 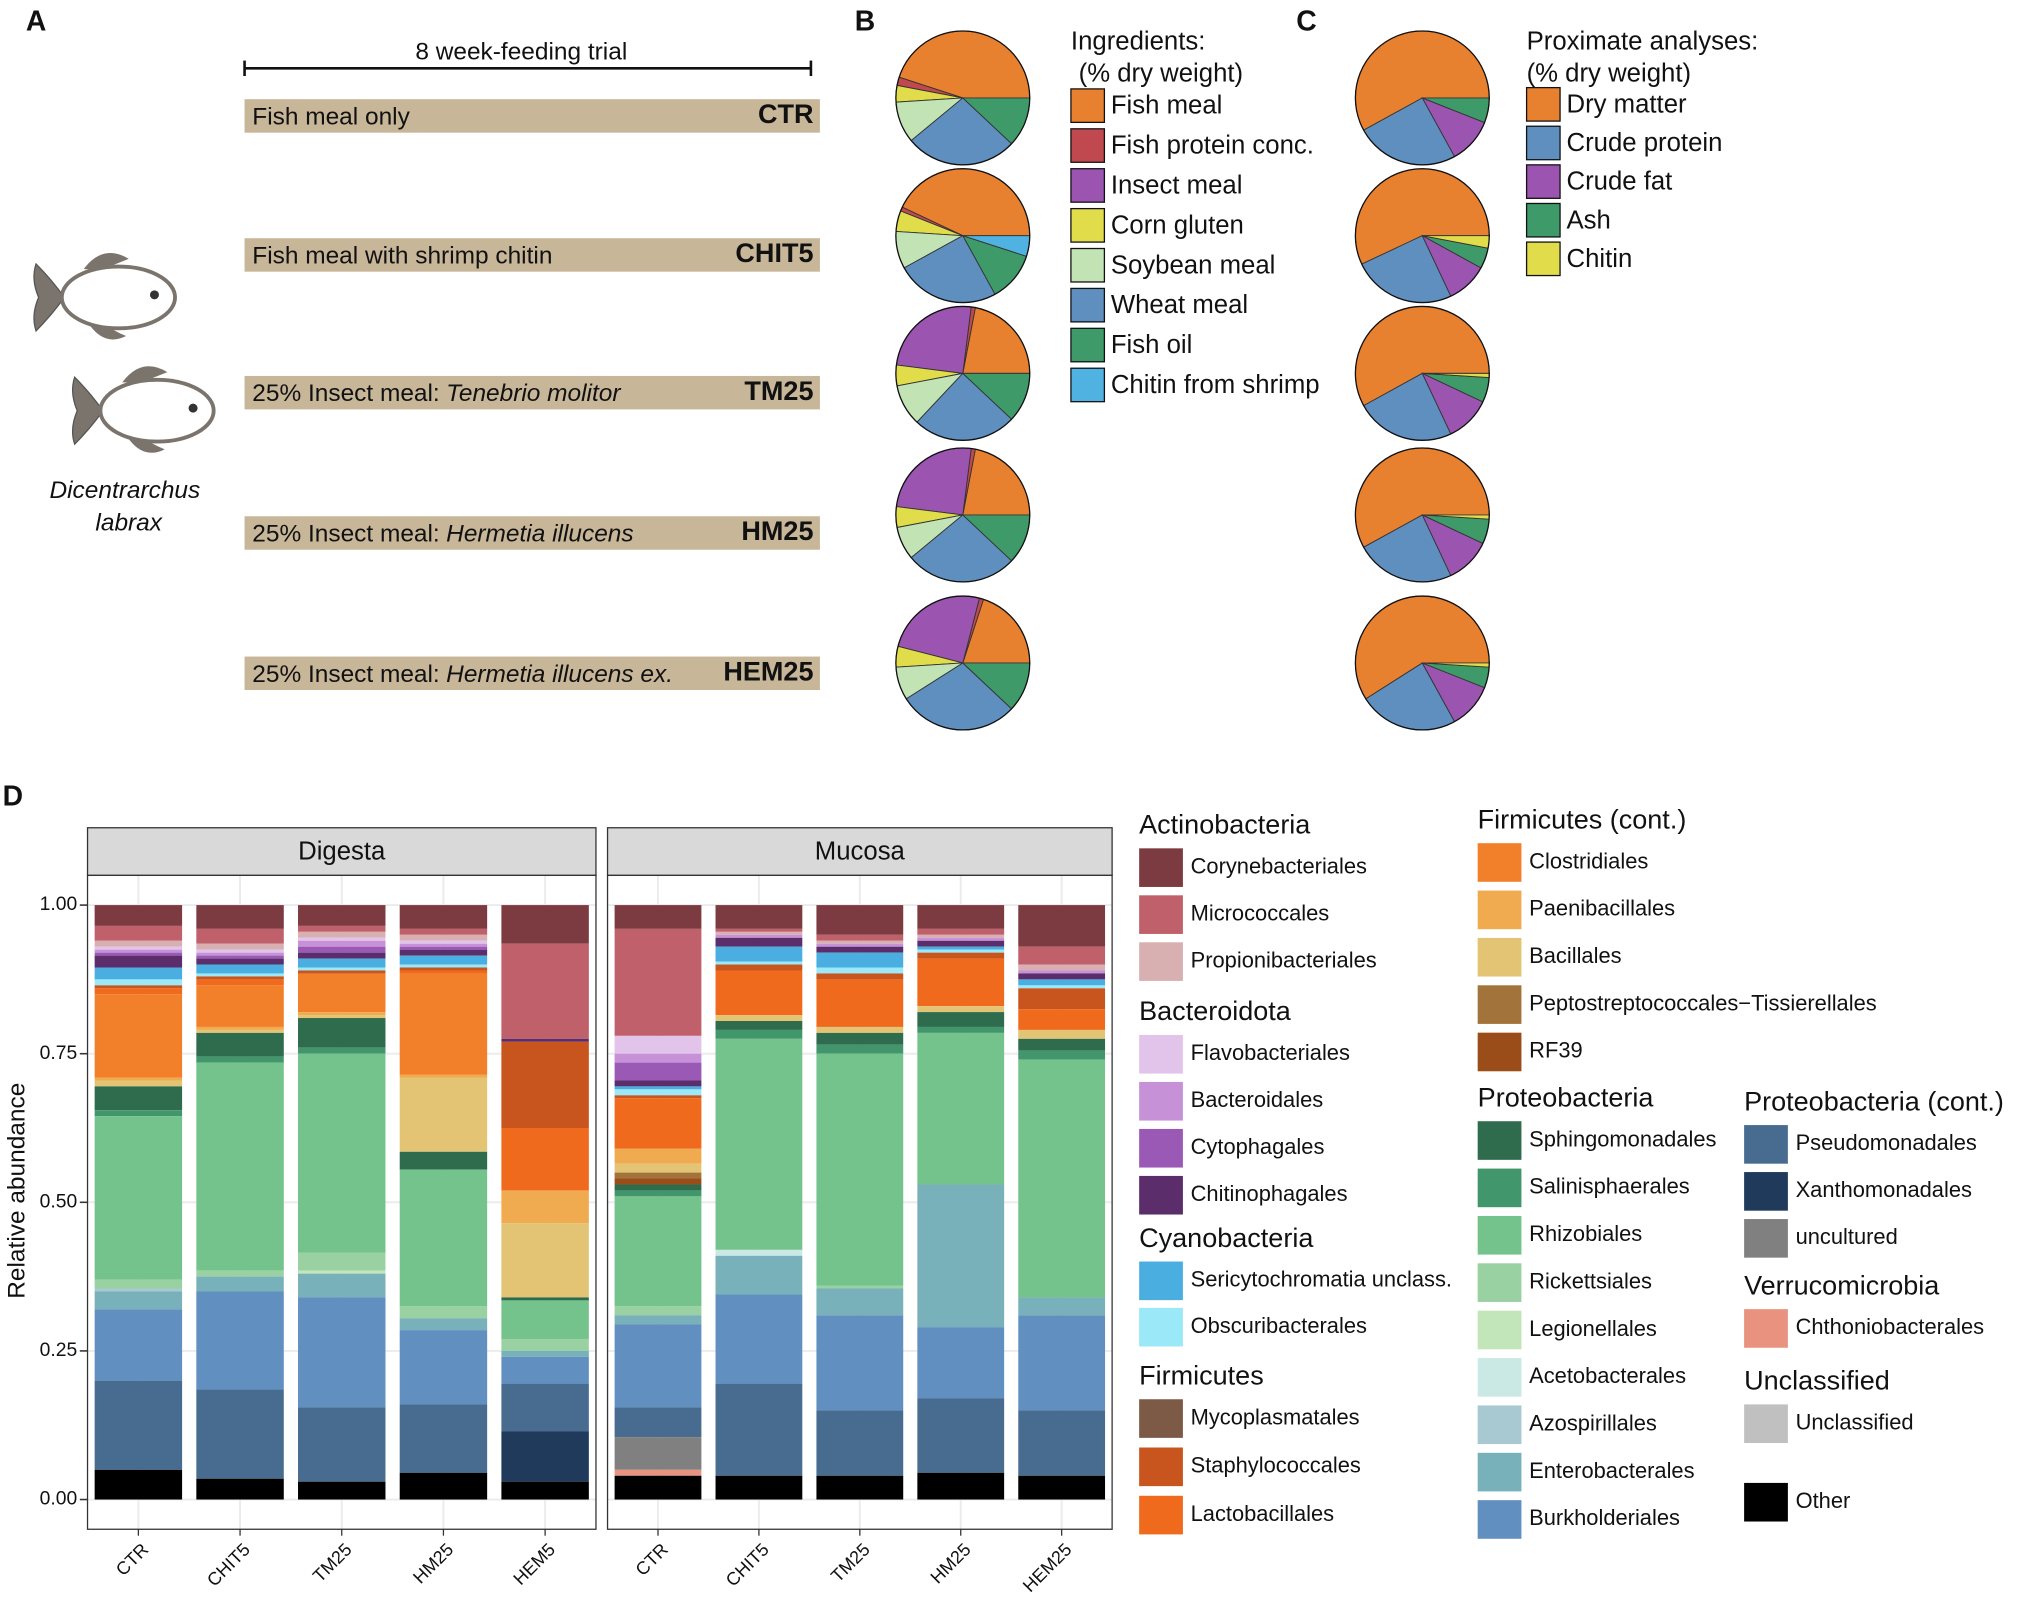 What do you see at coordinates (1138, 41) in the screenshot?
I see `legend-title: Ingredients:` at bounding box center [1138, 41].